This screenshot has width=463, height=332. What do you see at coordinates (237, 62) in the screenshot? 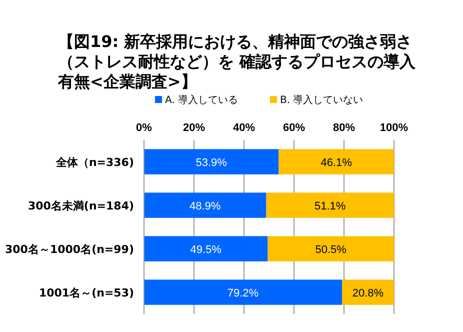
I see `chart-title: 【図19: 新卒採用における、精神面での強さ弱さ（ストレス耐性など）を 確認するプロセスの導入有無<企業調査>】` at bounding box center [237, 62].